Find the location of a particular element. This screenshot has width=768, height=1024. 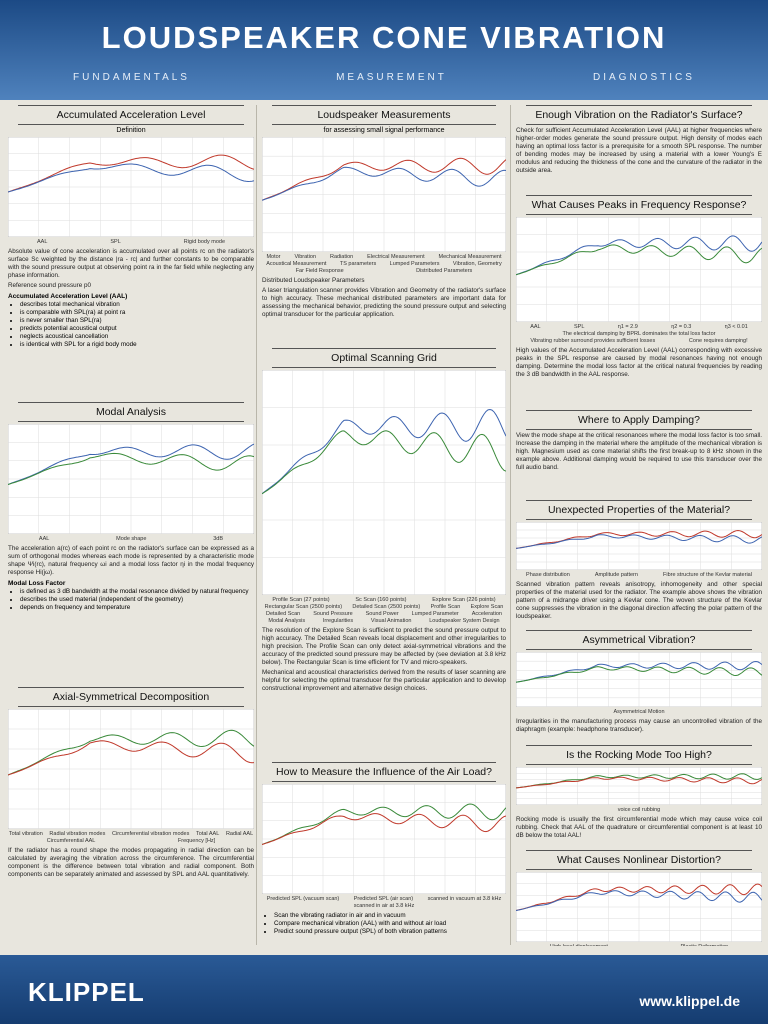

figure-label: Asymmetrical Motion is located at coordinates (639, 712).